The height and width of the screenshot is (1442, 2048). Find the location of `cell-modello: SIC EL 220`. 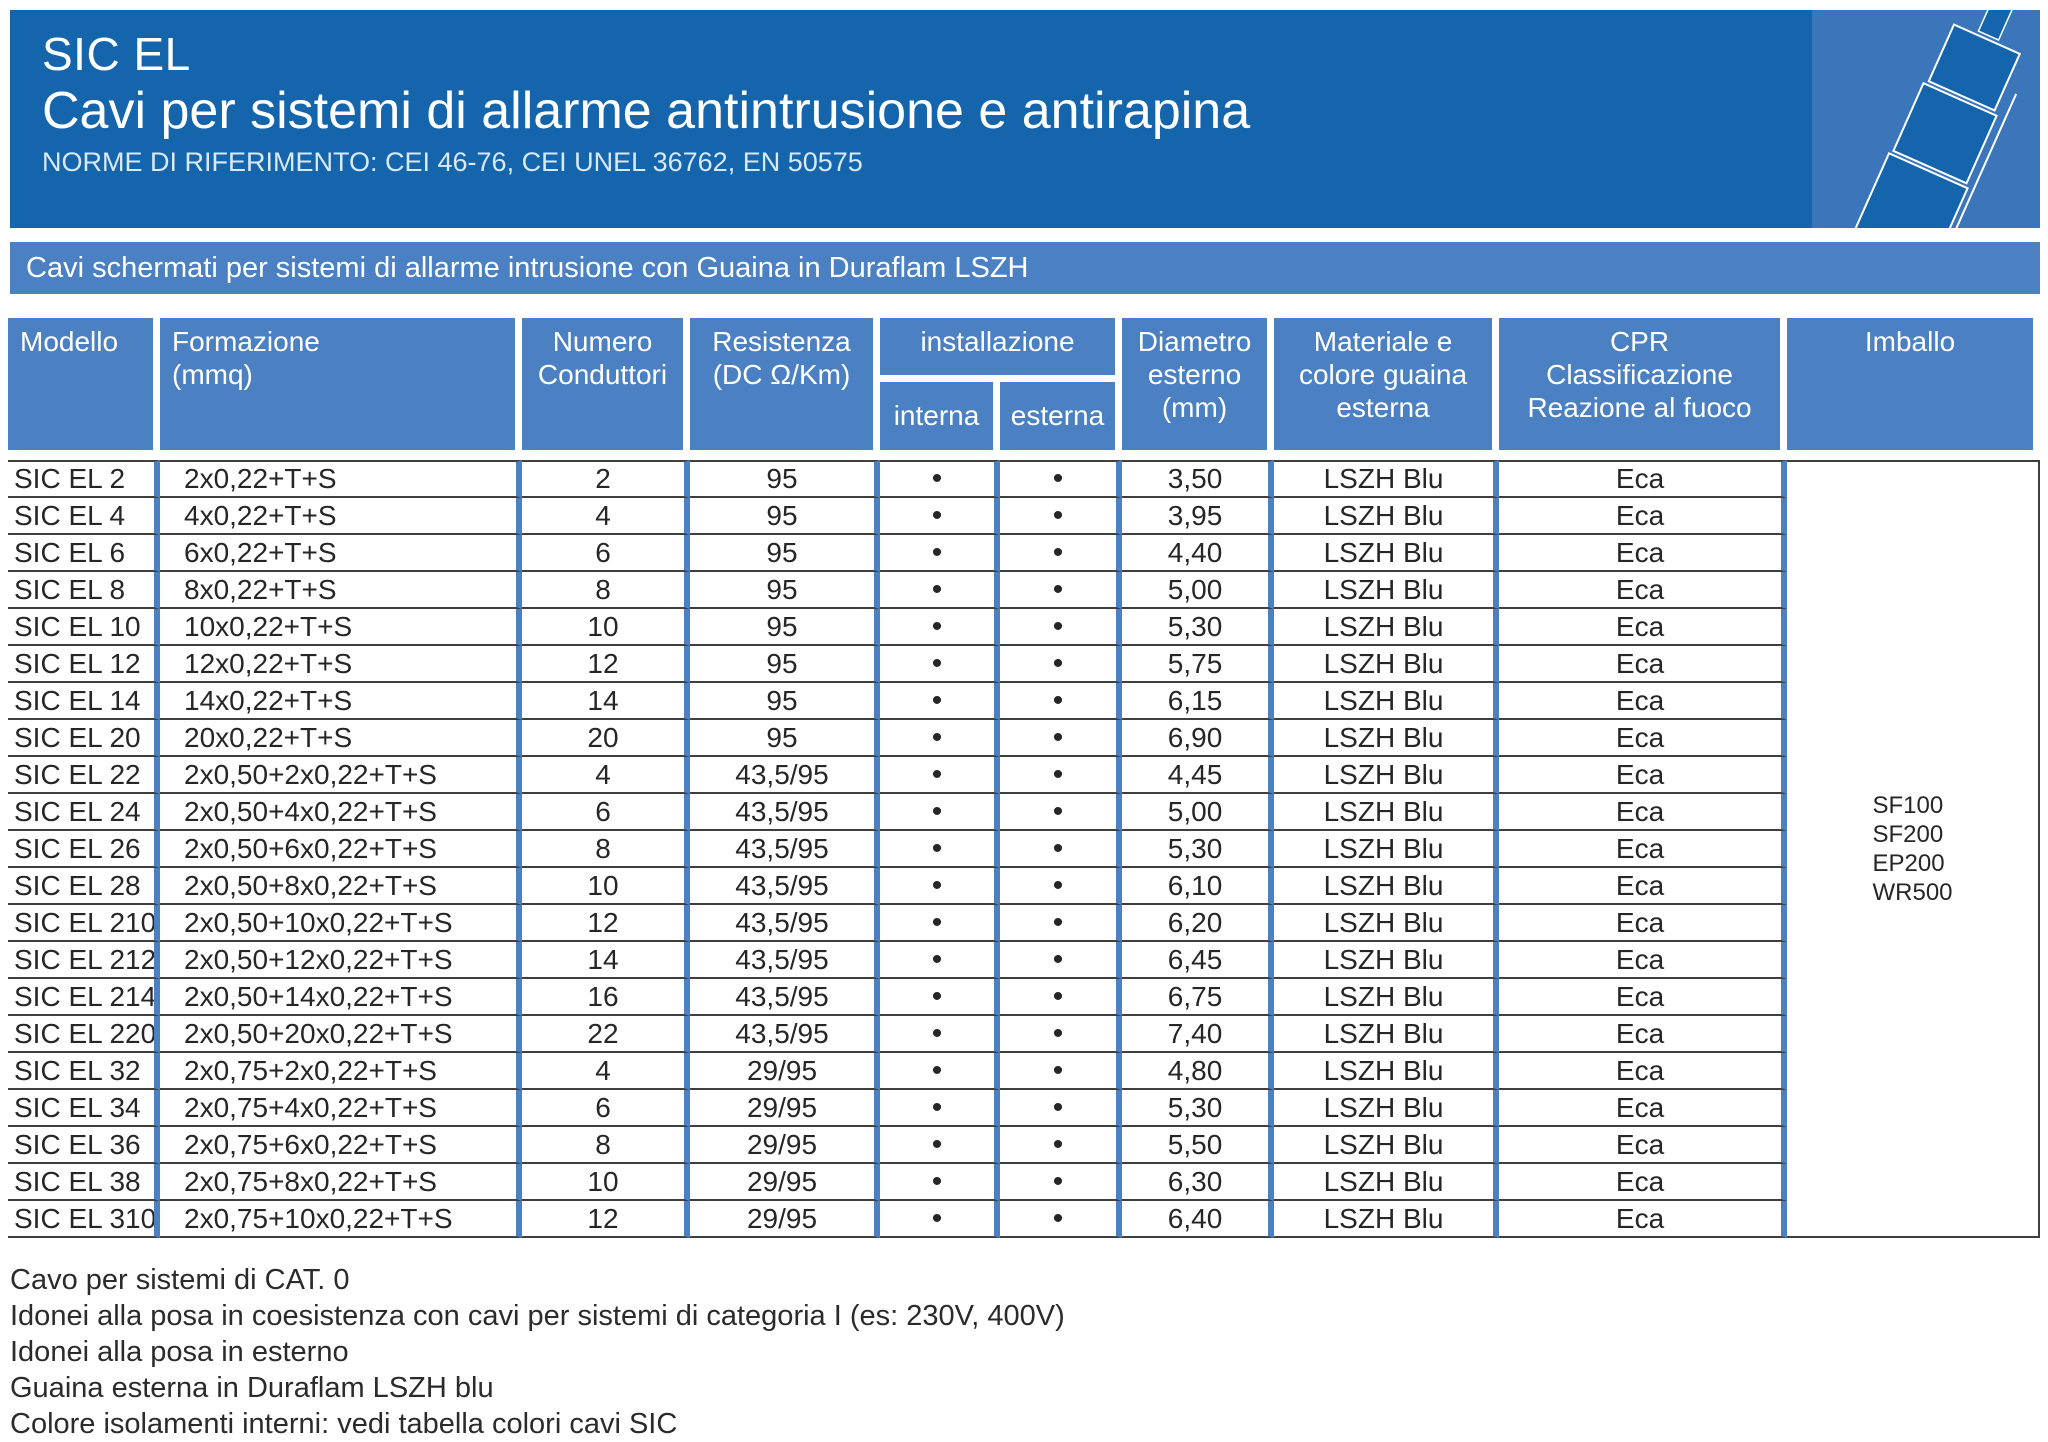

cell-modello: SIC EL 220 is located at coordinates (84, 1034).